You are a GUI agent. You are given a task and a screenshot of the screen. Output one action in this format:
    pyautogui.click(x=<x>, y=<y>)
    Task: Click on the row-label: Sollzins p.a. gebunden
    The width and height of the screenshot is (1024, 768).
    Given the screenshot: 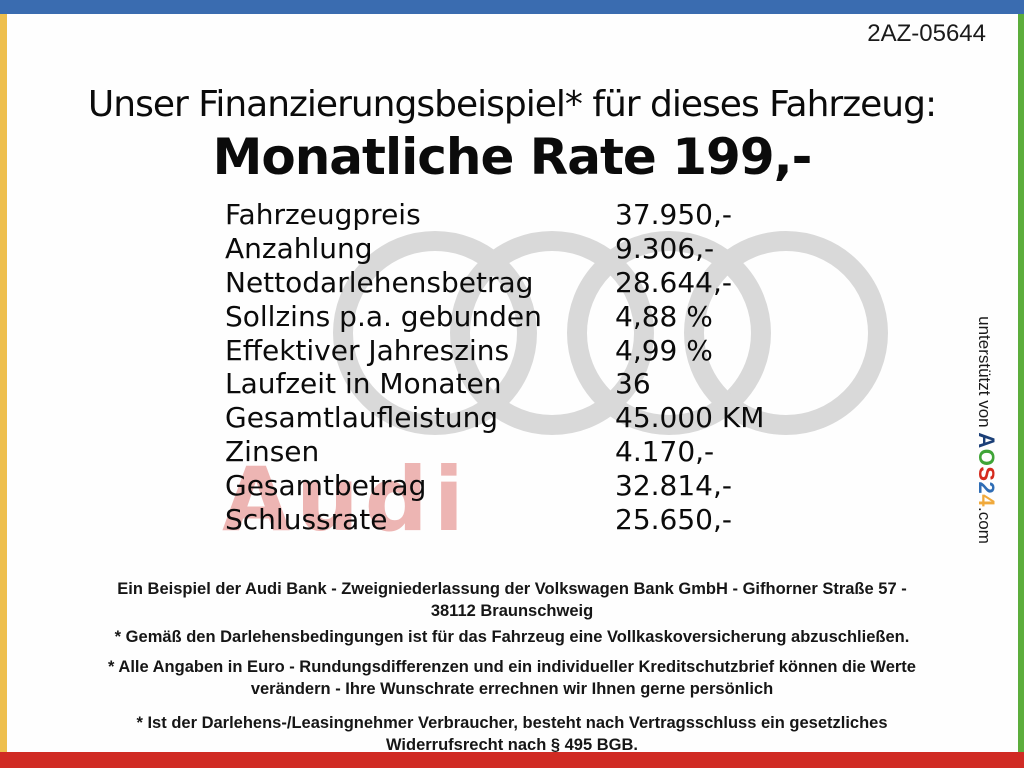 What is the action you would take?
    pyautogui.click(x=383, y=316)
    